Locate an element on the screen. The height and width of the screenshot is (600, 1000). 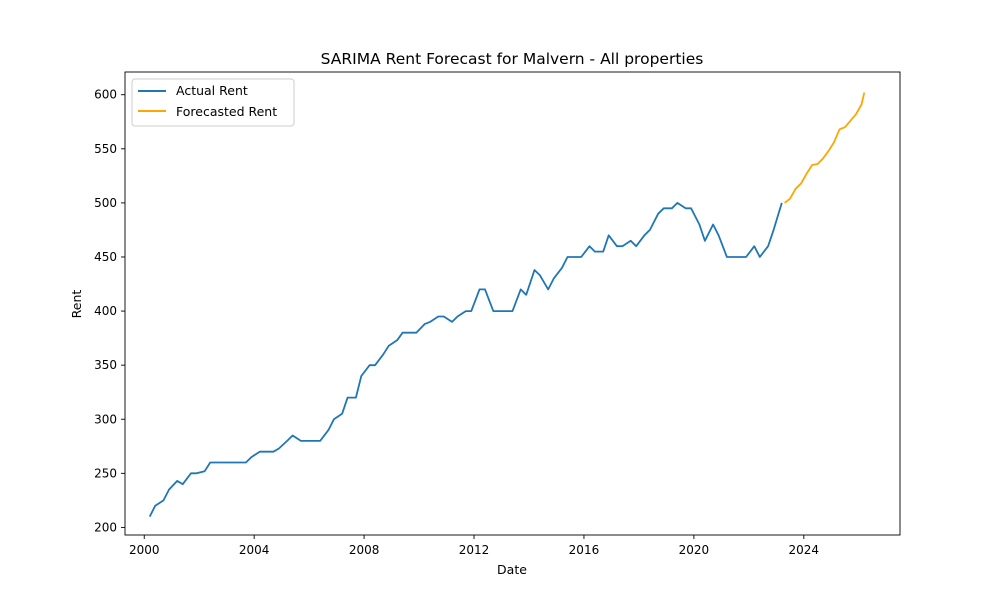
x-tick-label: 2012 is located at coordinates (474, 550).